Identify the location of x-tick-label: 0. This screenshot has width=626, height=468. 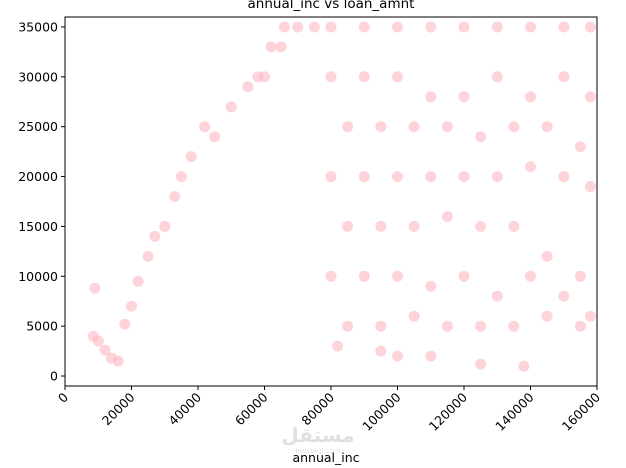
(63, 397).